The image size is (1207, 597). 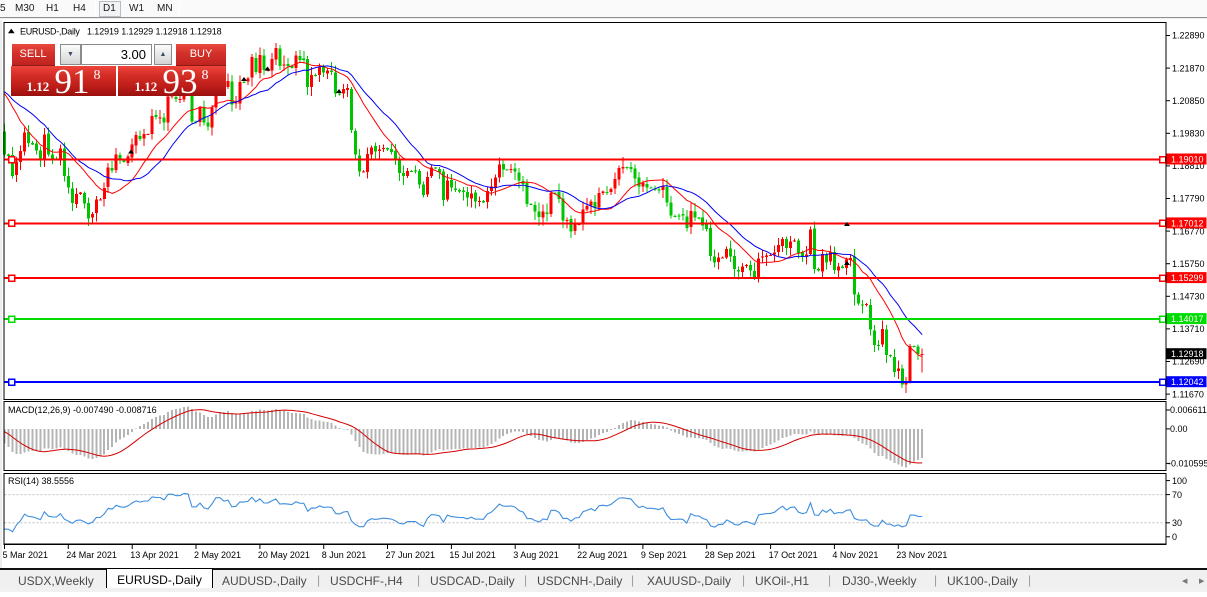 What do you see at coordinates (41, 481) in the screenshot?
I see `svg-text: RSI(14) 38.5556` at bounding box center [41, 481].